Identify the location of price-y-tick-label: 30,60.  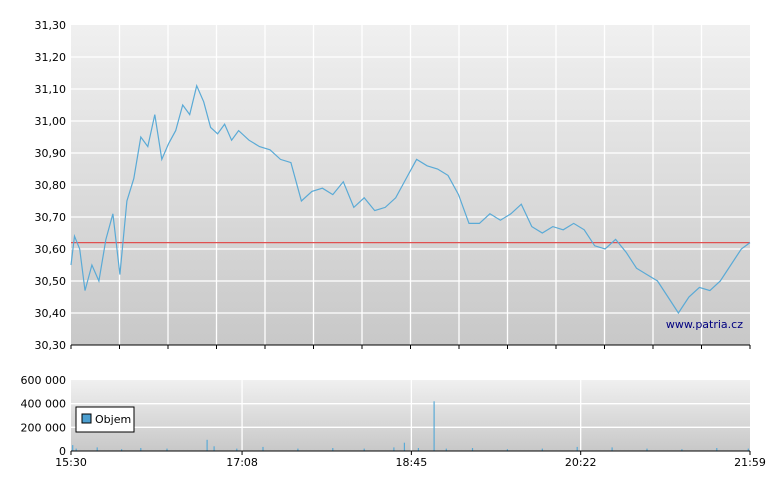
(51, 249).